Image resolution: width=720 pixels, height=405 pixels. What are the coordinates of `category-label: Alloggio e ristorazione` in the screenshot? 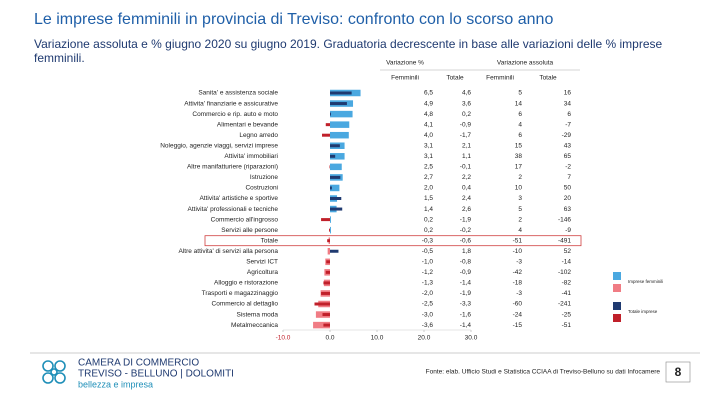 It's located at (246, 283).